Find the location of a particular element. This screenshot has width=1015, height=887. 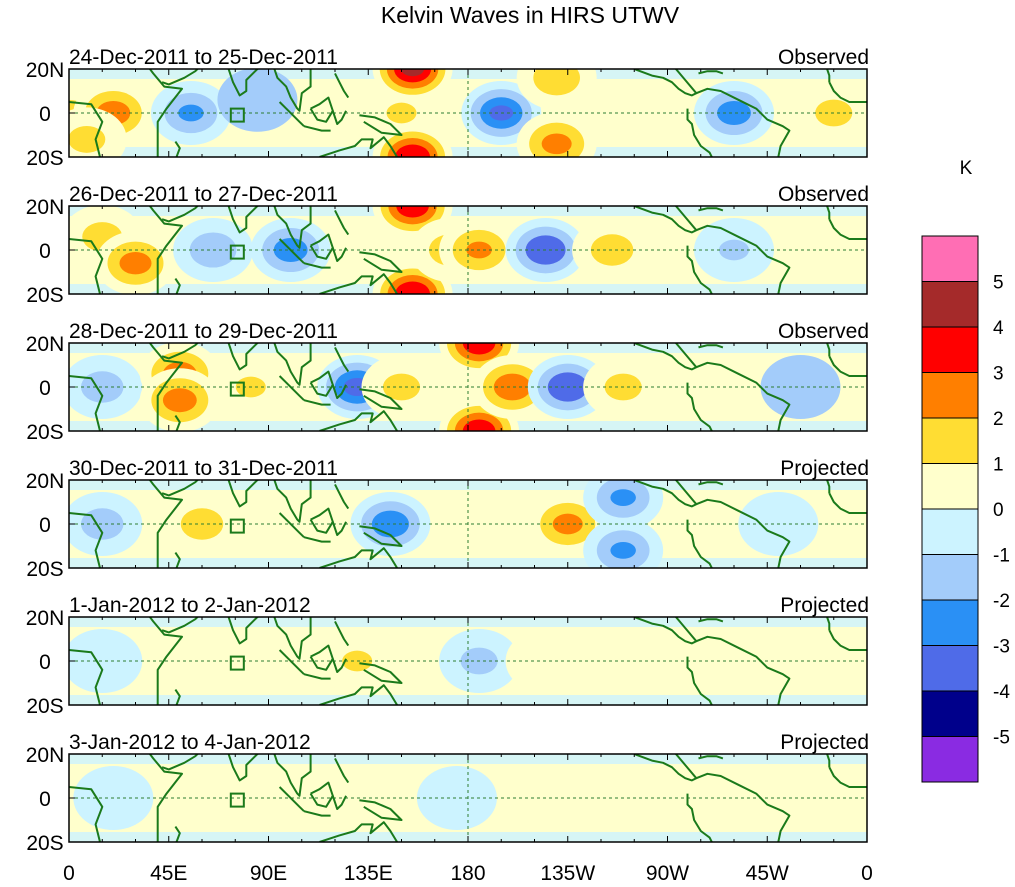

lat-tick-label: 0 is located at coordinates (45, 251).